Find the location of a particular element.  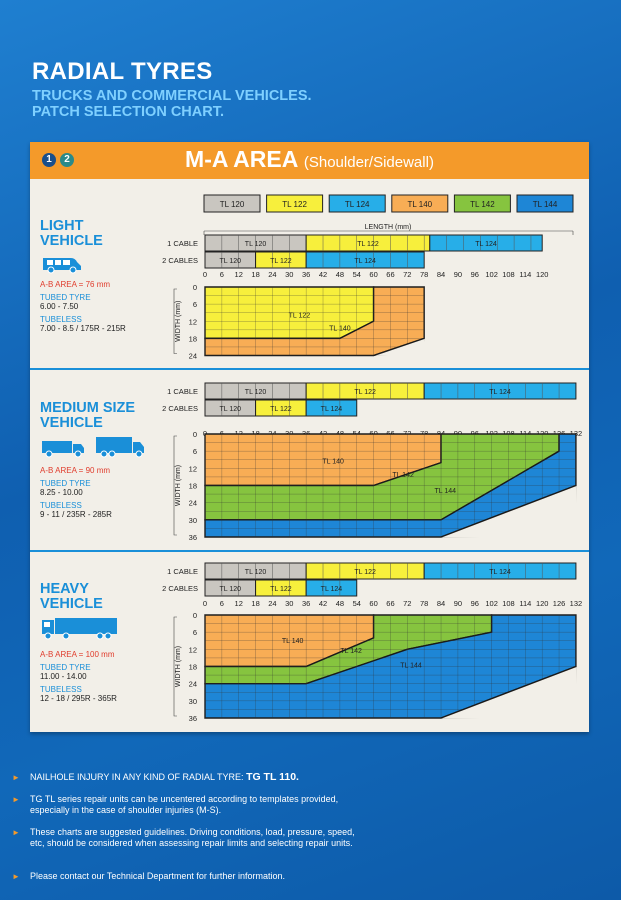

x-tick-label: 108 is located at coordinates (508, 603).